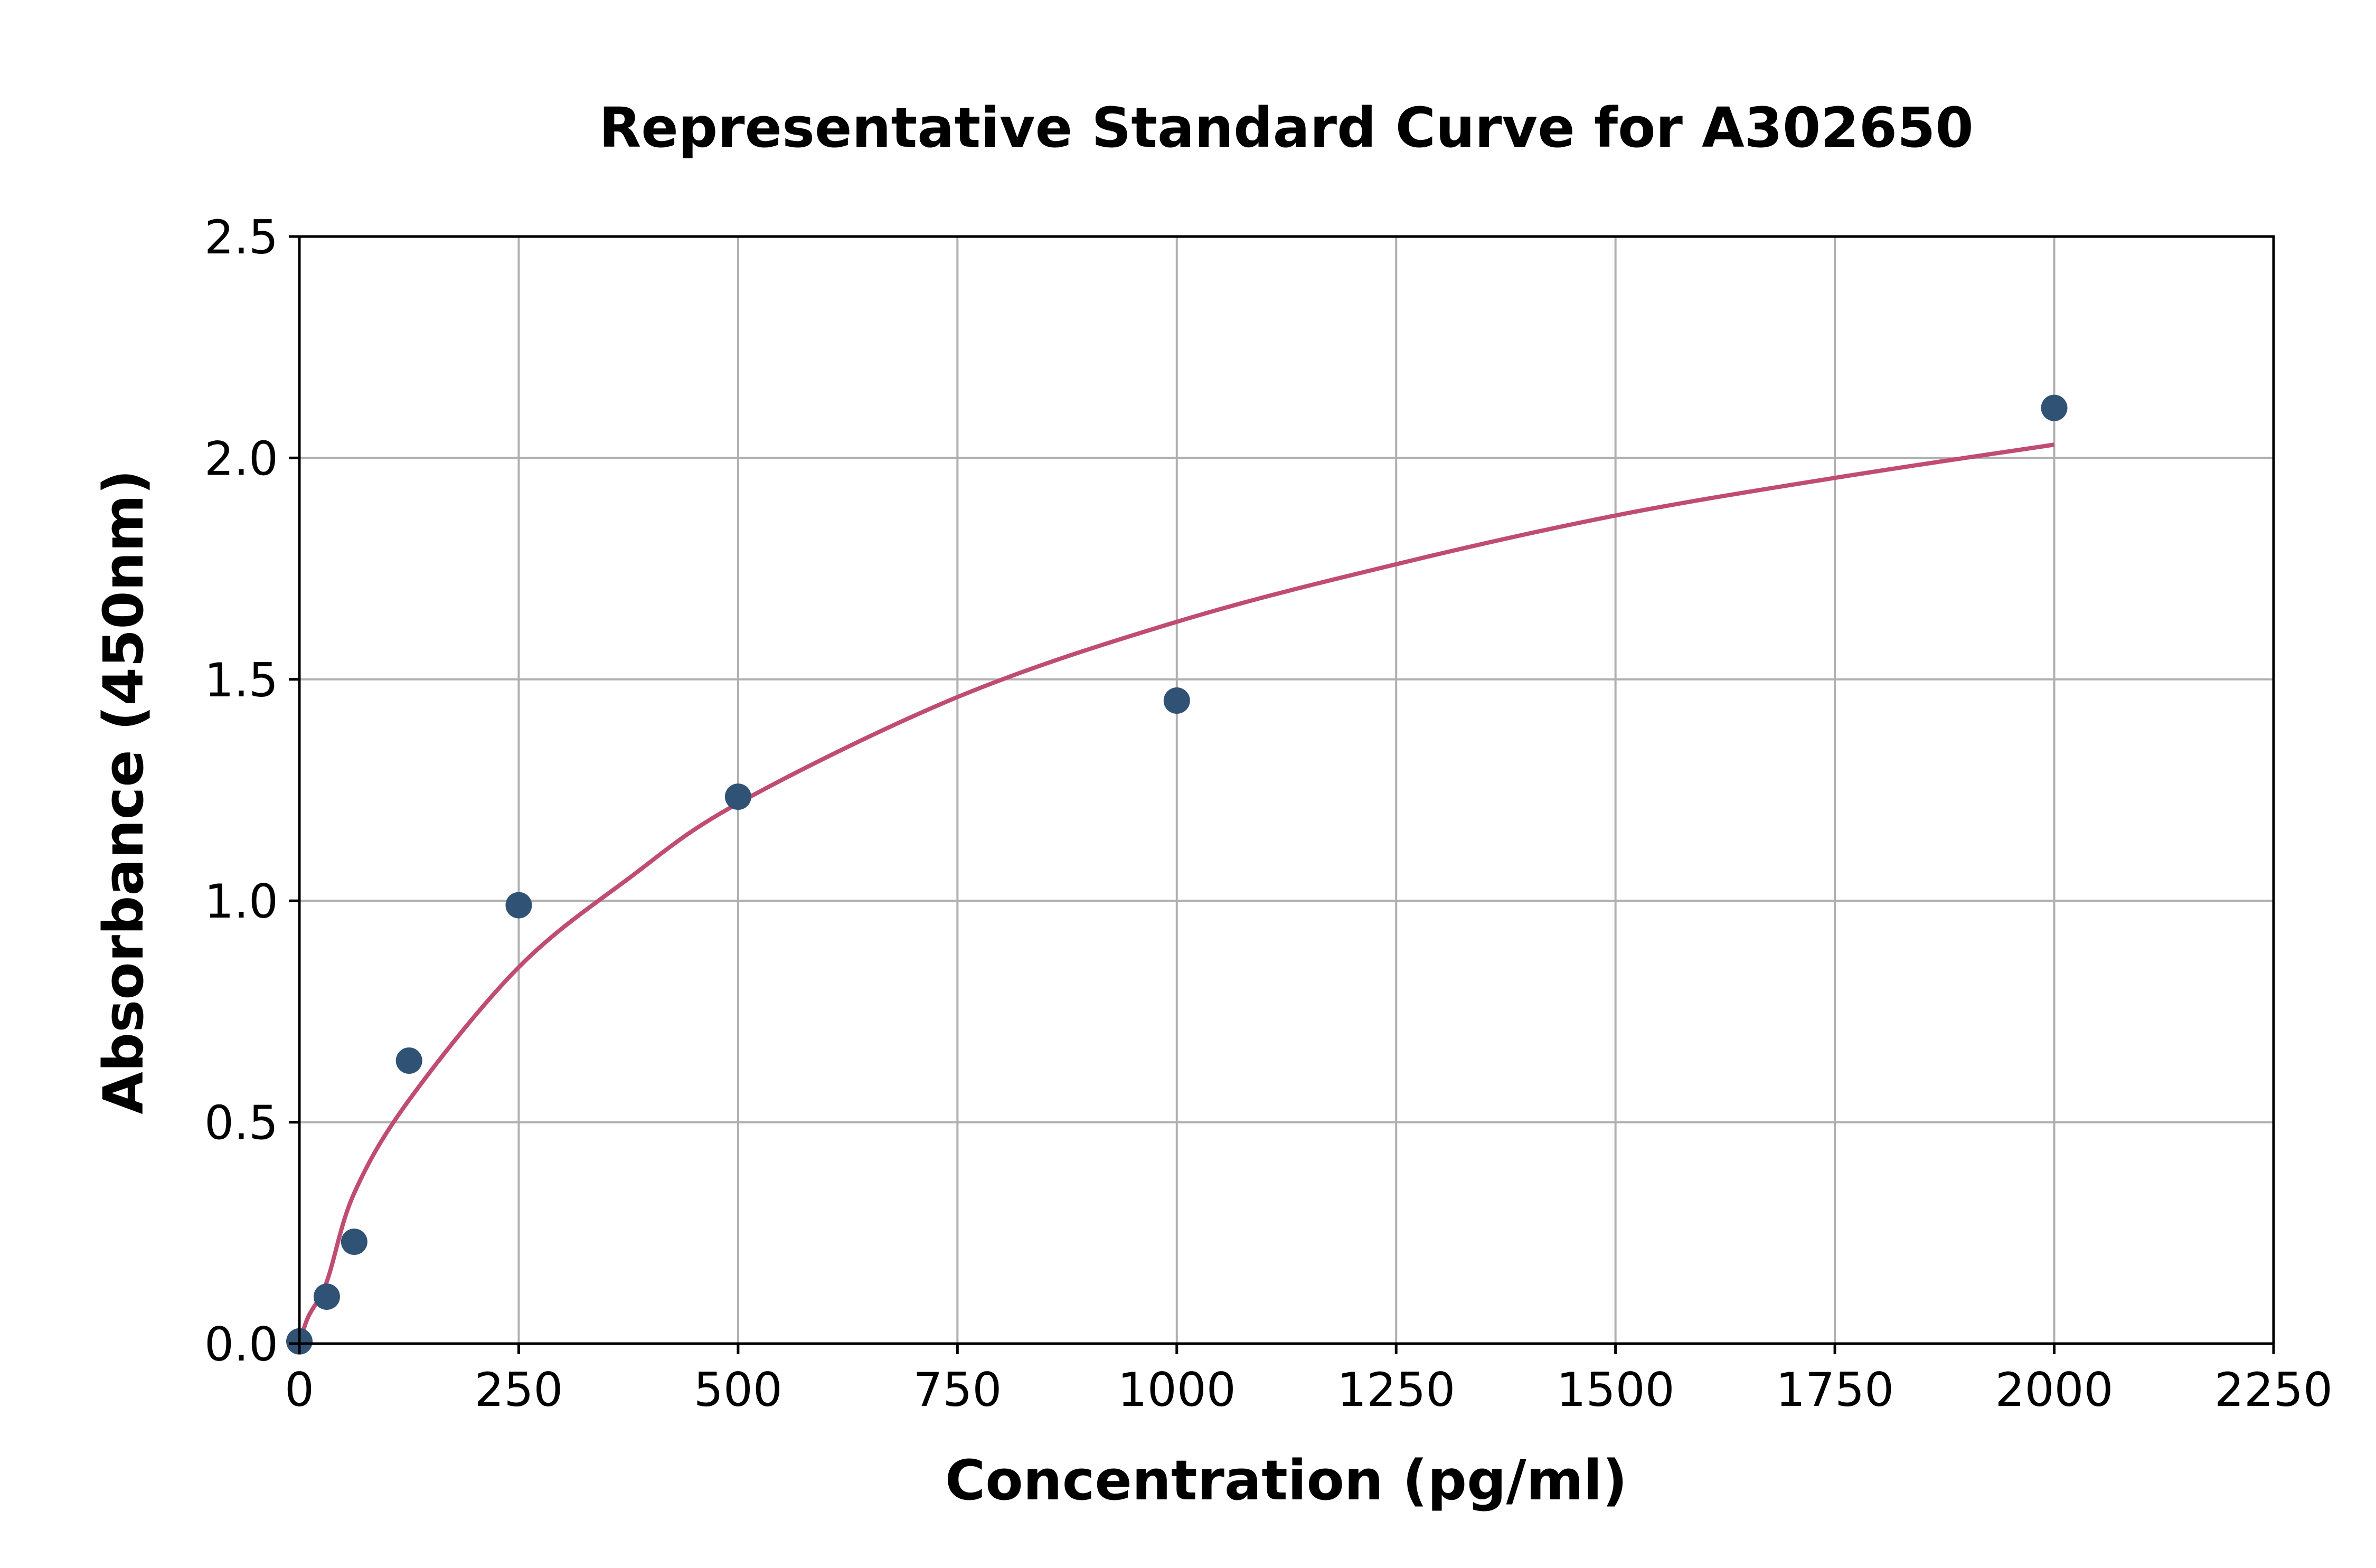 The image size is (2376, 1568). I want to click on y-tick-label: 0.0, so click(241, 1344).